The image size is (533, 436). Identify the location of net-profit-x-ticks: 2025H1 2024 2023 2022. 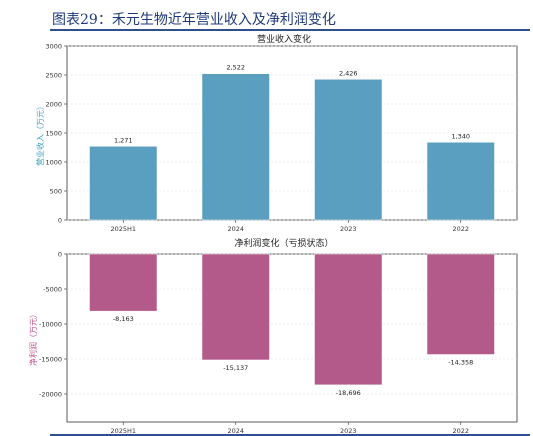
(289, 428).